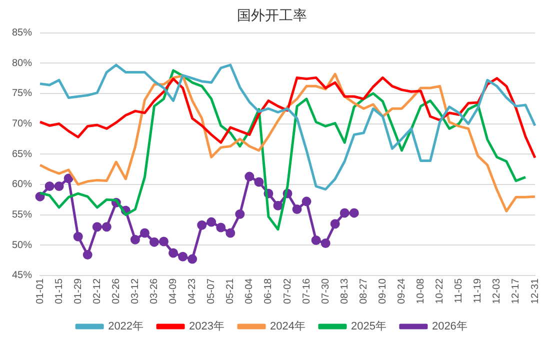 This screenshot has height=344, width=550. Describe the element at coordinates (268, 291) in the screenshot. I see `x-tick-label: 06-18` at that location.